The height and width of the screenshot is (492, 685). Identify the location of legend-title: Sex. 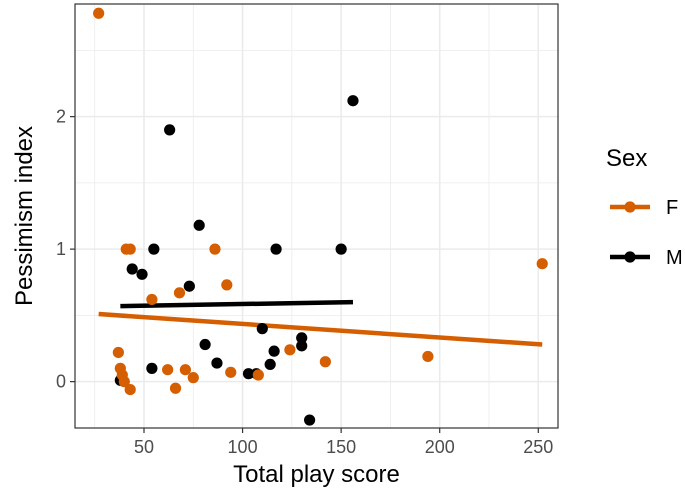
(626, 158).